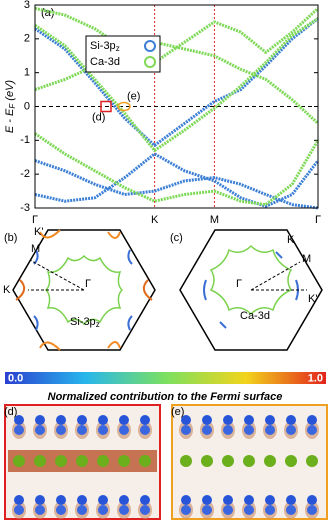 The image size is (331, 521). What do you see at coordinates (10, 92) in the screenshot?
I see `y-axis-label-part: (eV)` at bounding box center [10, 92].